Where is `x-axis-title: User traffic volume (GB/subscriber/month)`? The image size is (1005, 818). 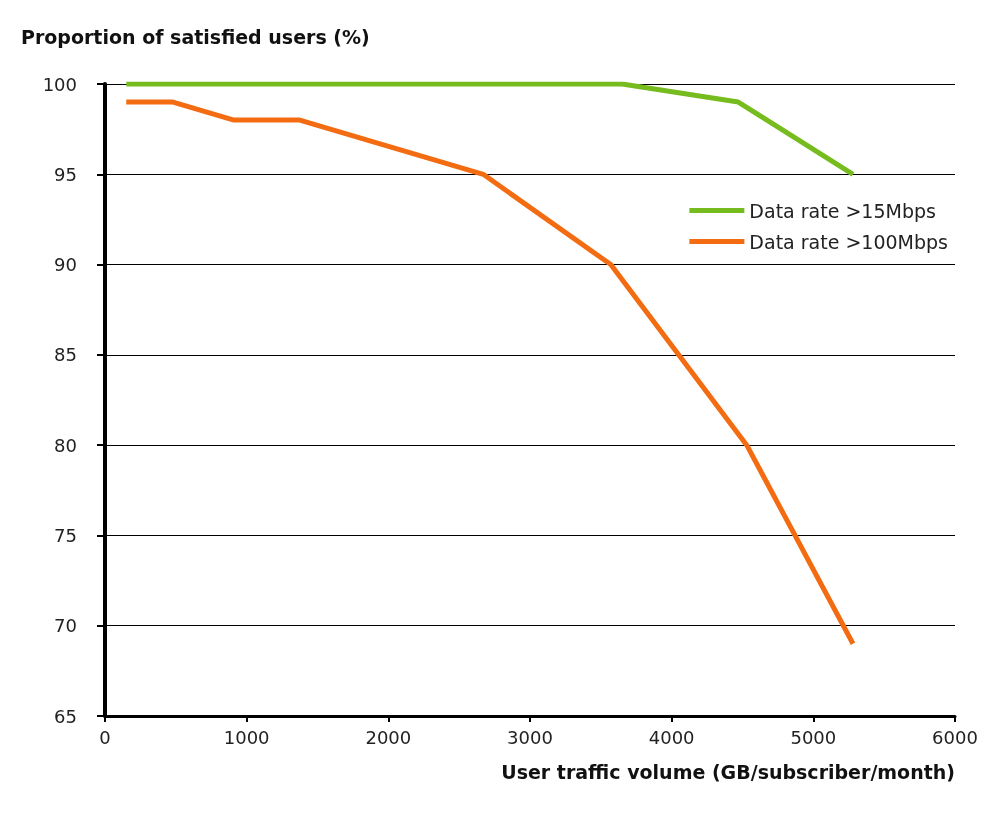
x-axis-title: User traffic volume (GB/subscriber/month) is located at coordinates (728, 771).